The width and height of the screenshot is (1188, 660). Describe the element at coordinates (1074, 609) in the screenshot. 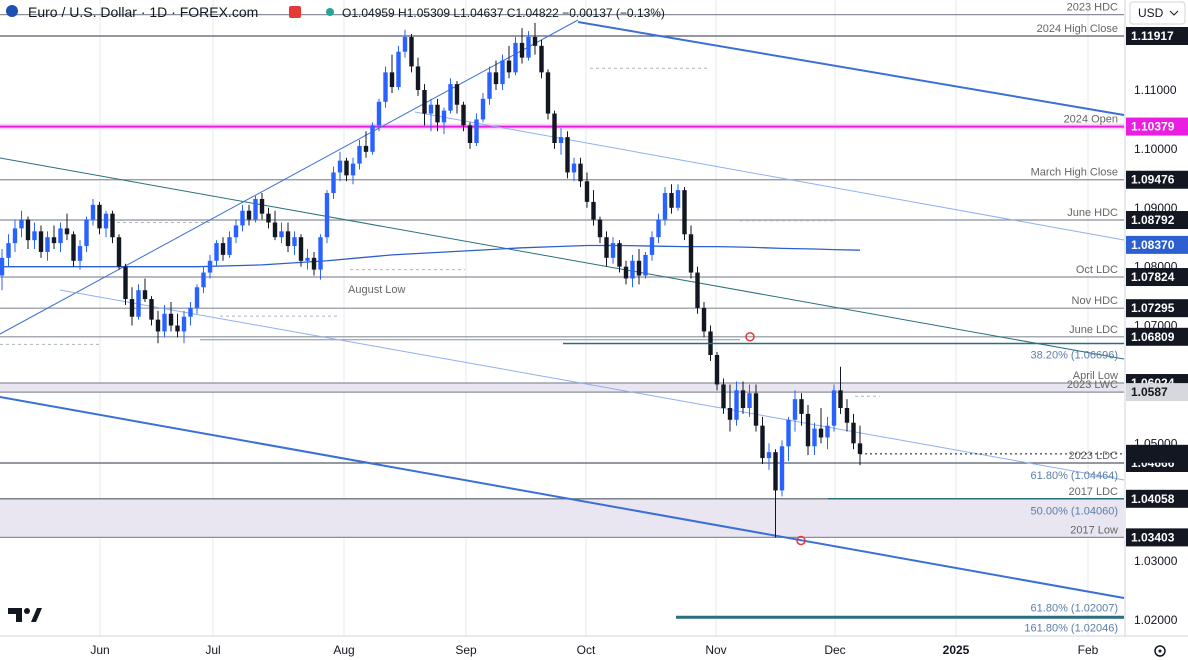

I see `fib-label: 61.80% (1.02007)` at that location.